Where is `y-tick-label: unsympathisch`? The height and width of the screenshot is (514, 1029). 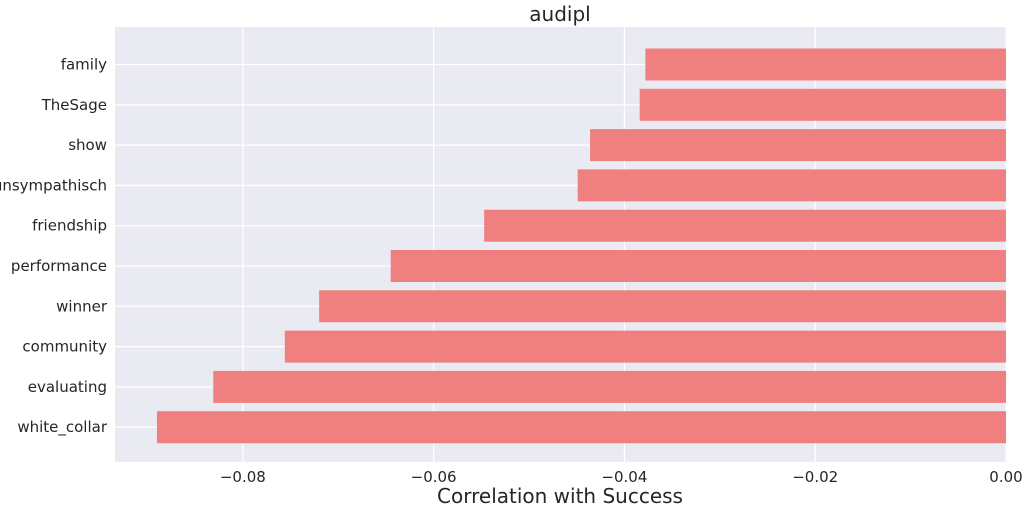
y-tick-label: unsympathisch is located at coordinates (53, 185).